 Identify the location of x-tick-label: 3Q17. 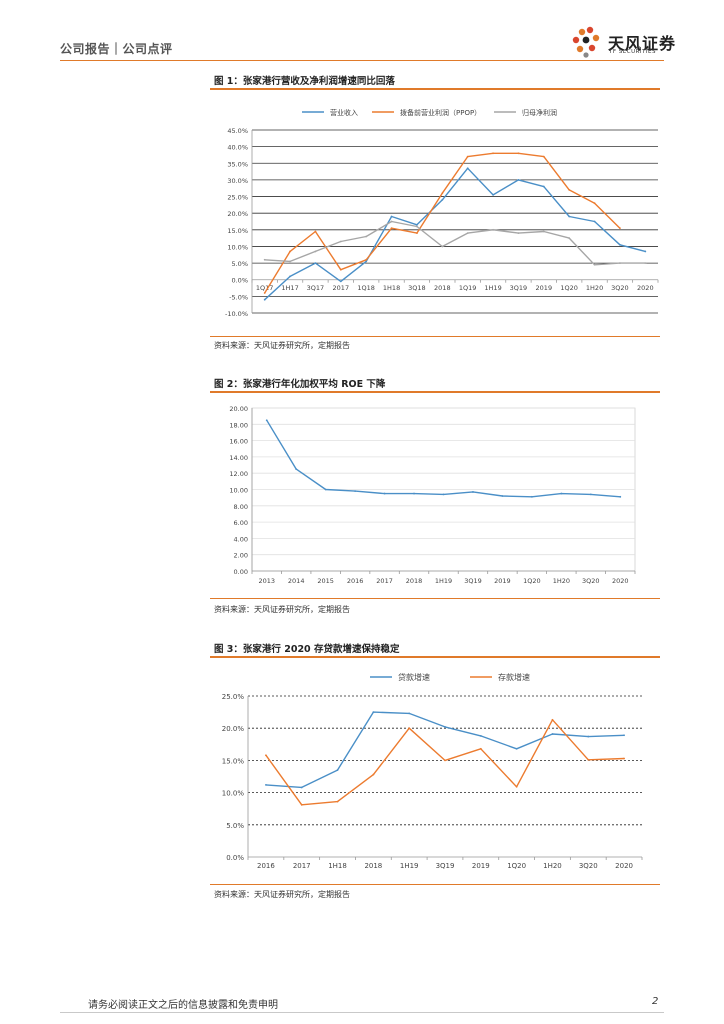
(316, 288).